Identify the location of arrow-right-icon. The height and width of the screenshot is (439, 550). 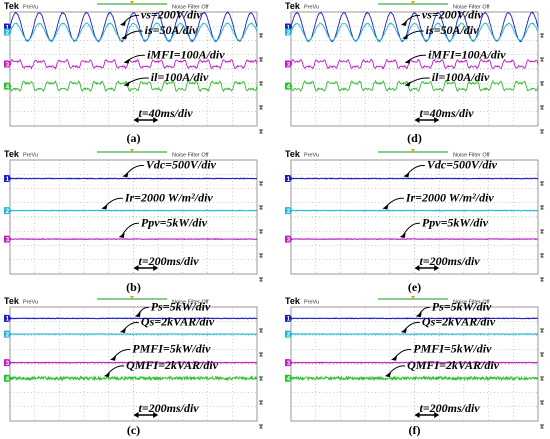
(156, 268).